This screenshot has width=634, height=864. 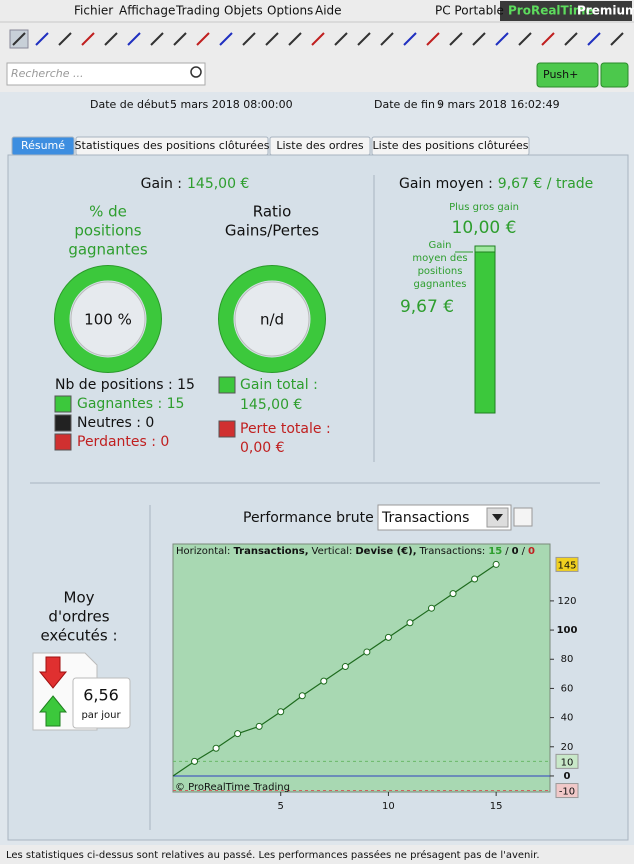 I want to click on watermark: © ProRealTime Trading, so click(x=232, y=787).